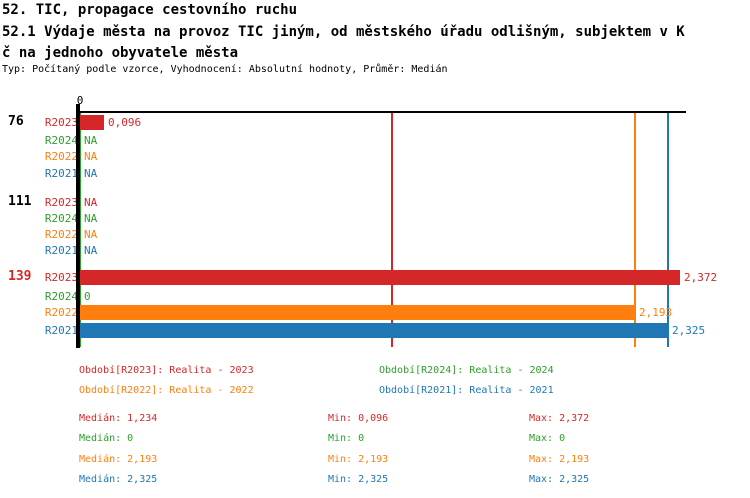 This screenshot has width=750, height=498. I want to click on indicator-title-line2: č na jednoho obyvatele města, so click(120, 53).